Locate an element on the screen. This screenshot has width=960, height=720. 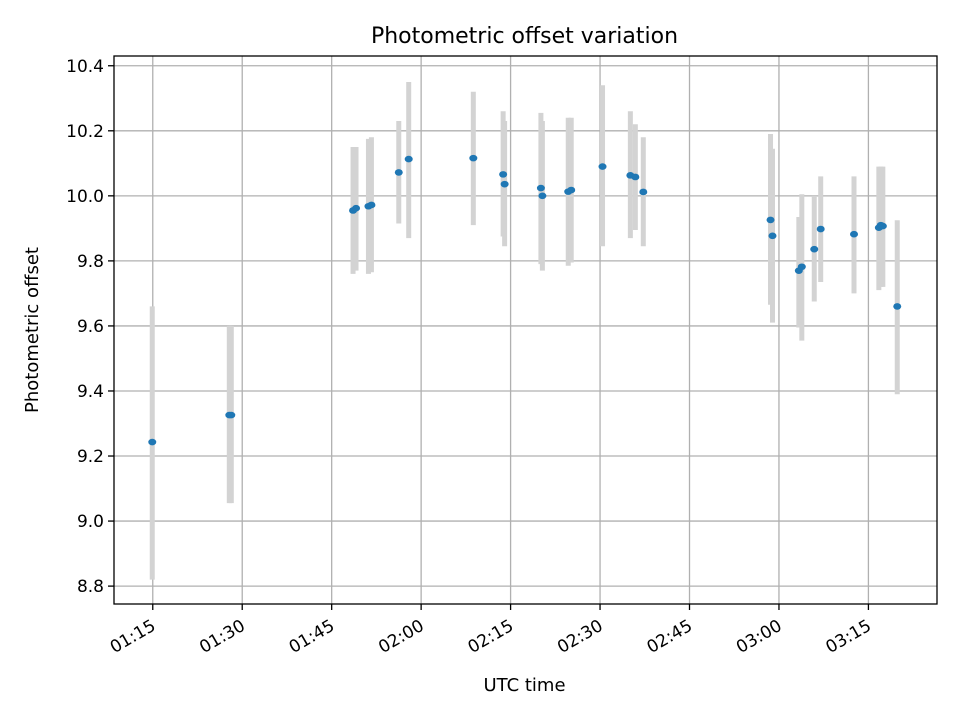
y-tick-label: 10.2 is located at coordinates (85, 132).